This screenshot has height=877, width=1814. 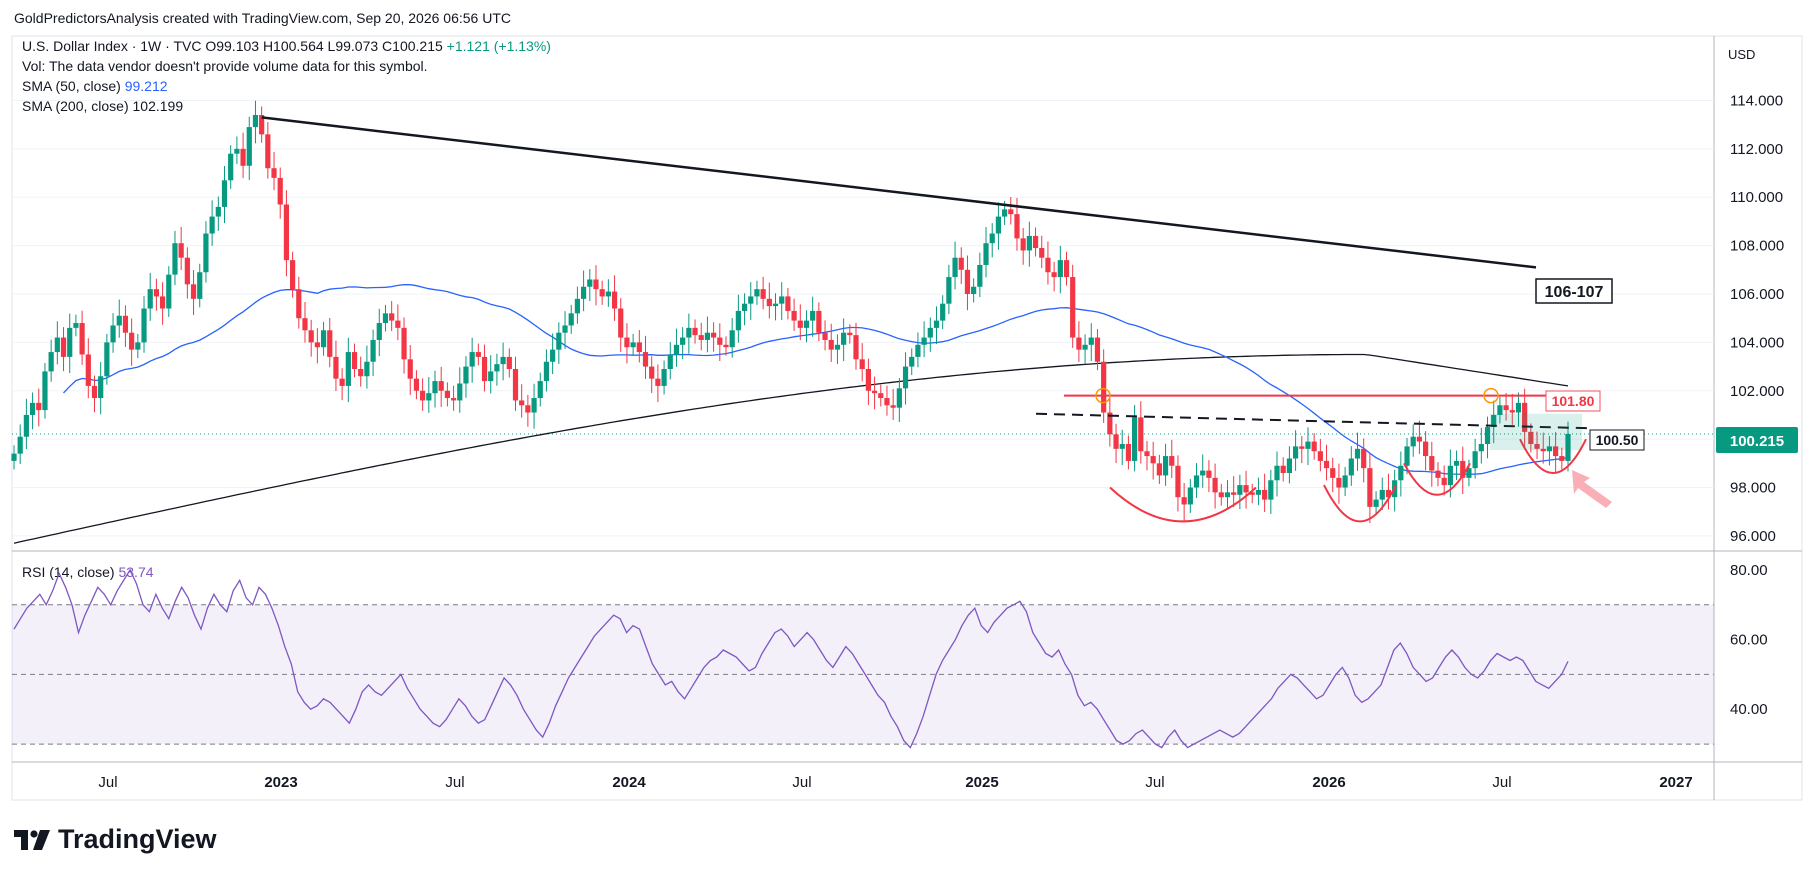 What do you see at coordinates (1749, 570) in the screenshot?
I see `rsi-tick-label: 80.00` at bounding box center [1749, 570].